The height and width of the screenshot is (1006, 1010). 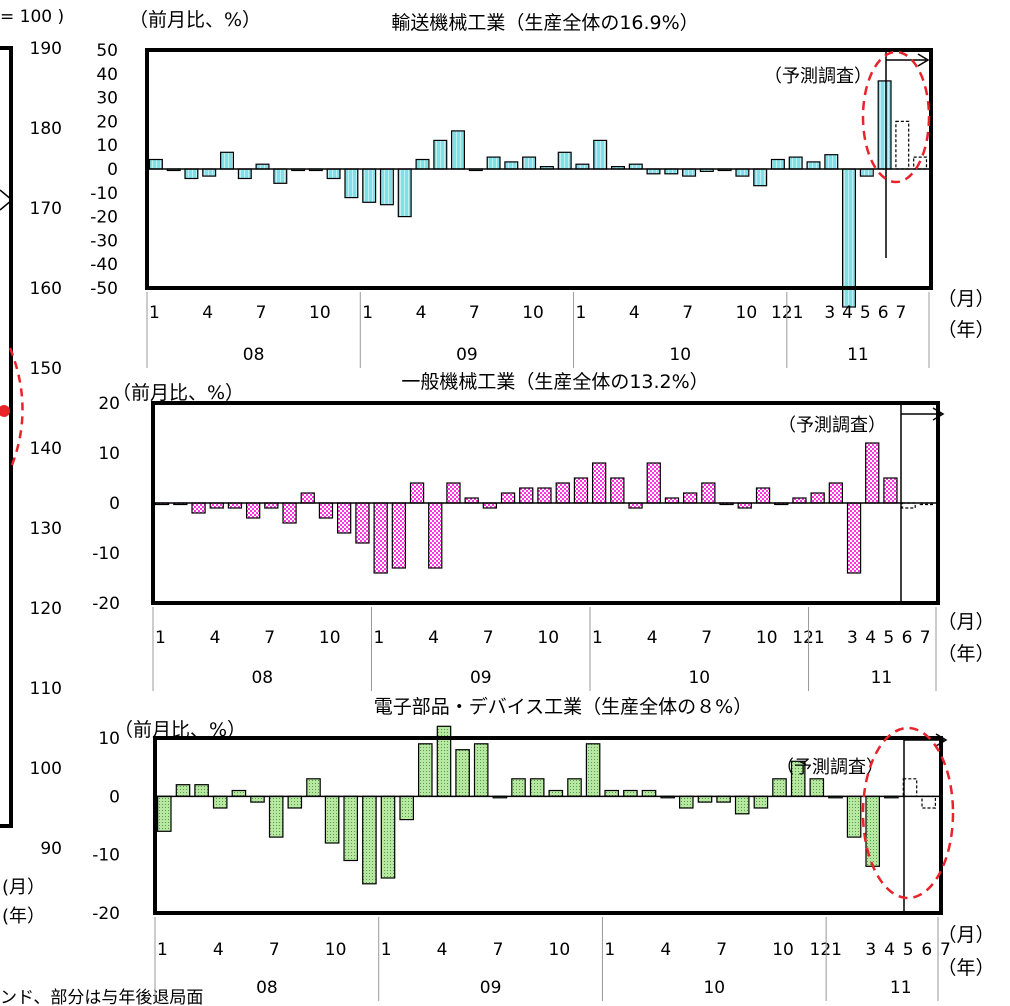 What do you see at coordinates (104, 265) in the screenshot?
I see `y-tick-label: -40` at bounding box center [104, 265].